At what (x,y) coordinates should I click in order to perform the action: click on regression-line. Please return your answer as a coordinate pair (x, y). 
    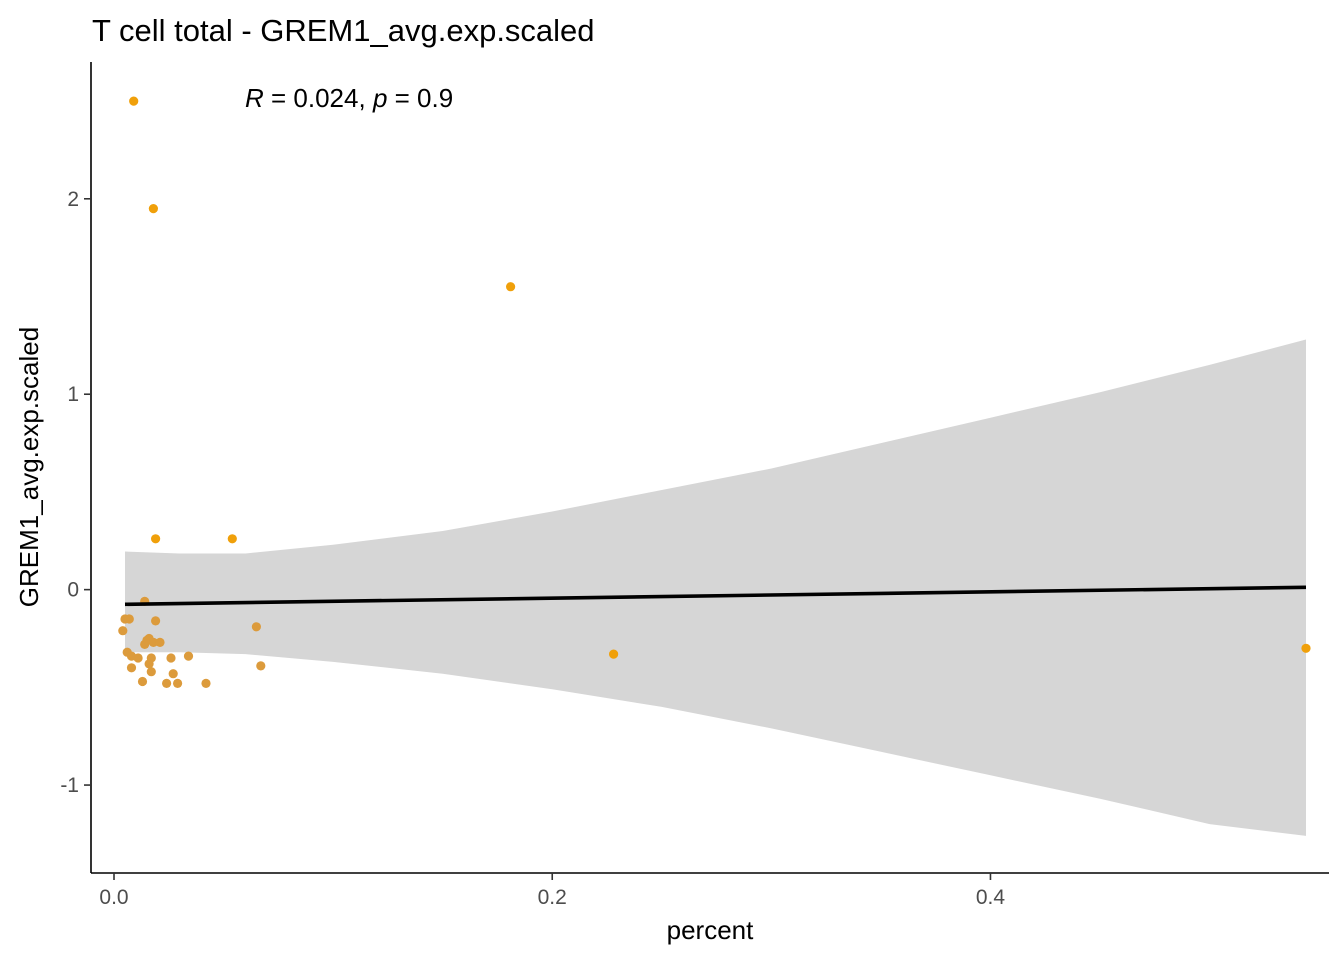
    Looking at the image, I should click on (715, 596).